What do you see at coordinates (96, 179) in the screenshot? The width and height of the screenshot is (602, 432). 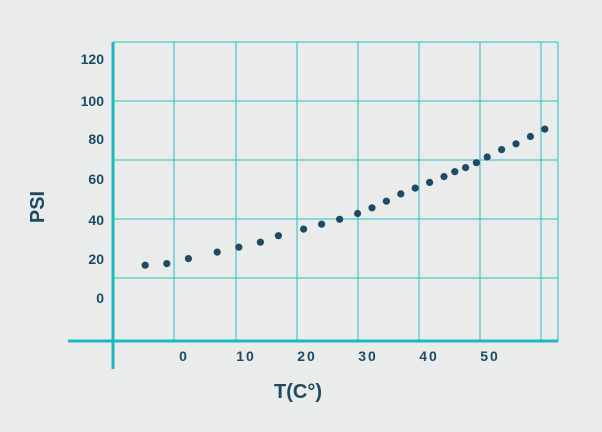 I see `y-tick-label: 60` at bounding box center [96, 179].